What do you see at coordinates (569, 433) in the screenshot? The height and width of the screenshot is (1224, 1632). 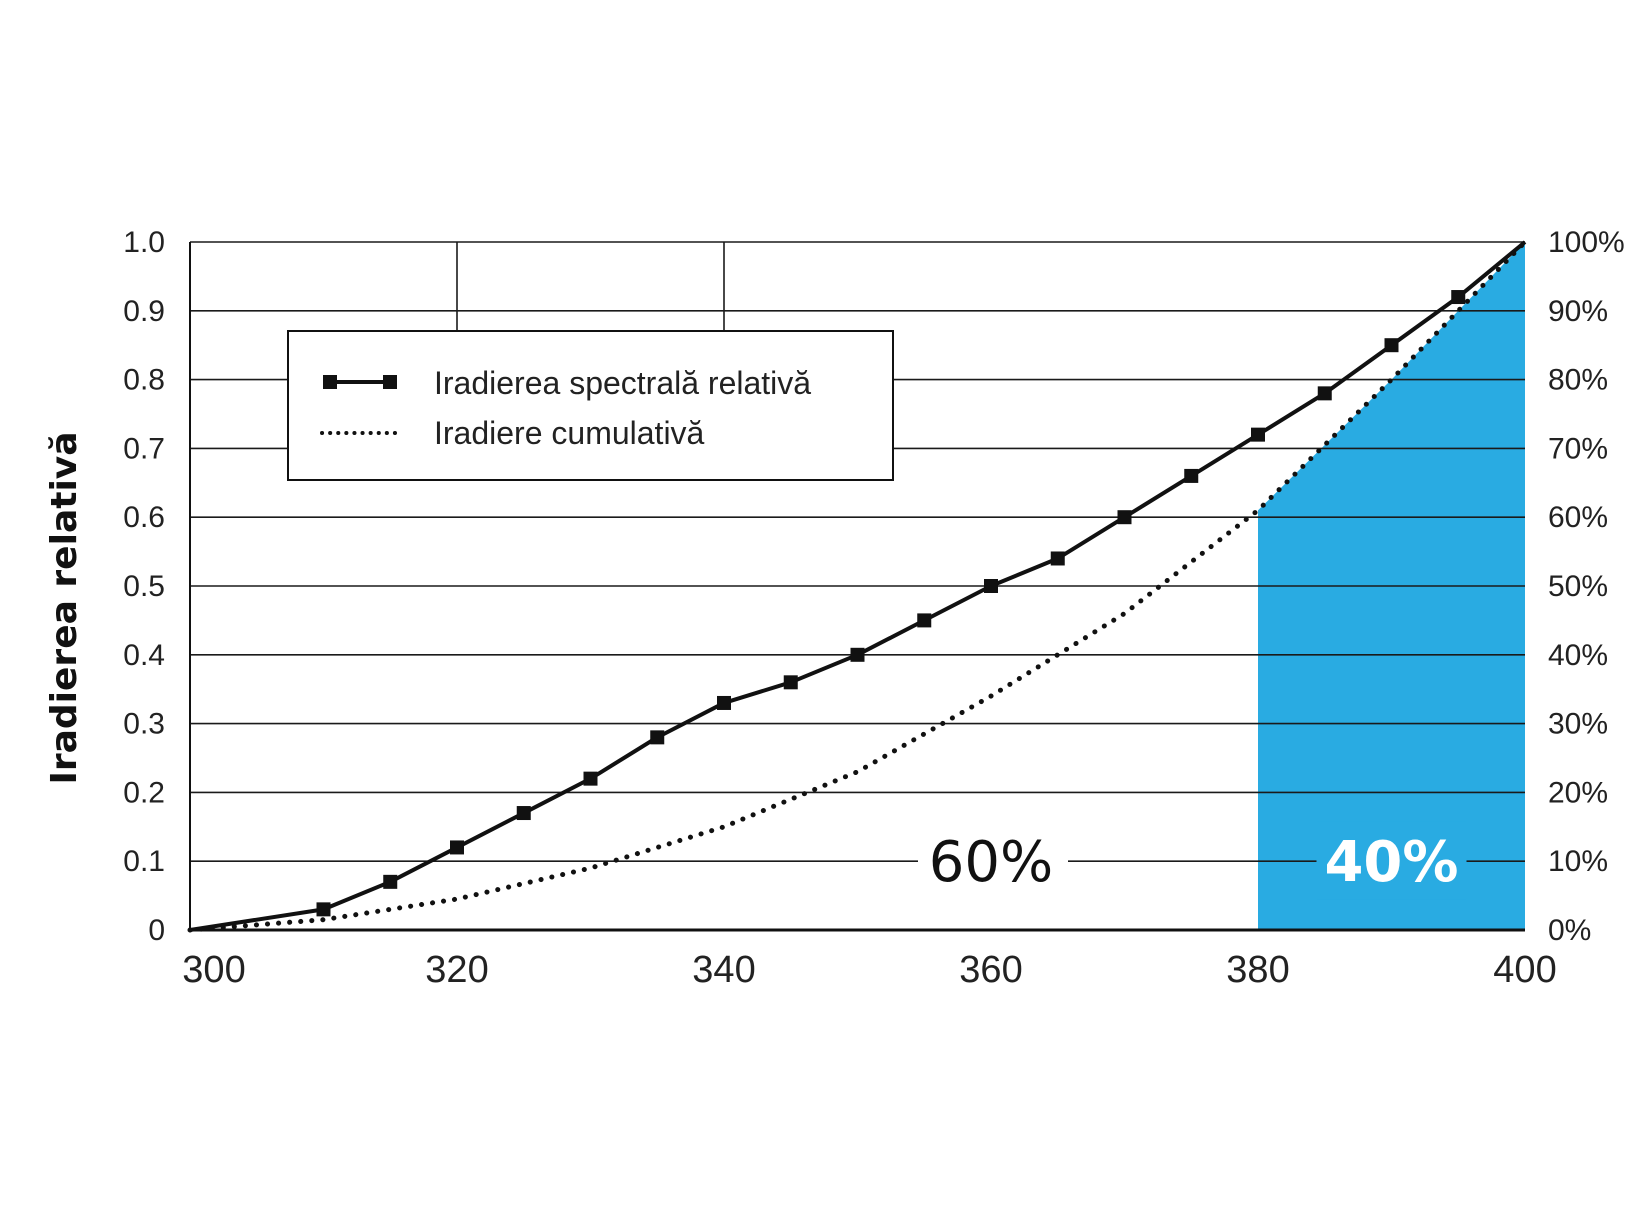 I see `legend-entry-2: Iradiere cumulativă` at bounding box center [569, 433].